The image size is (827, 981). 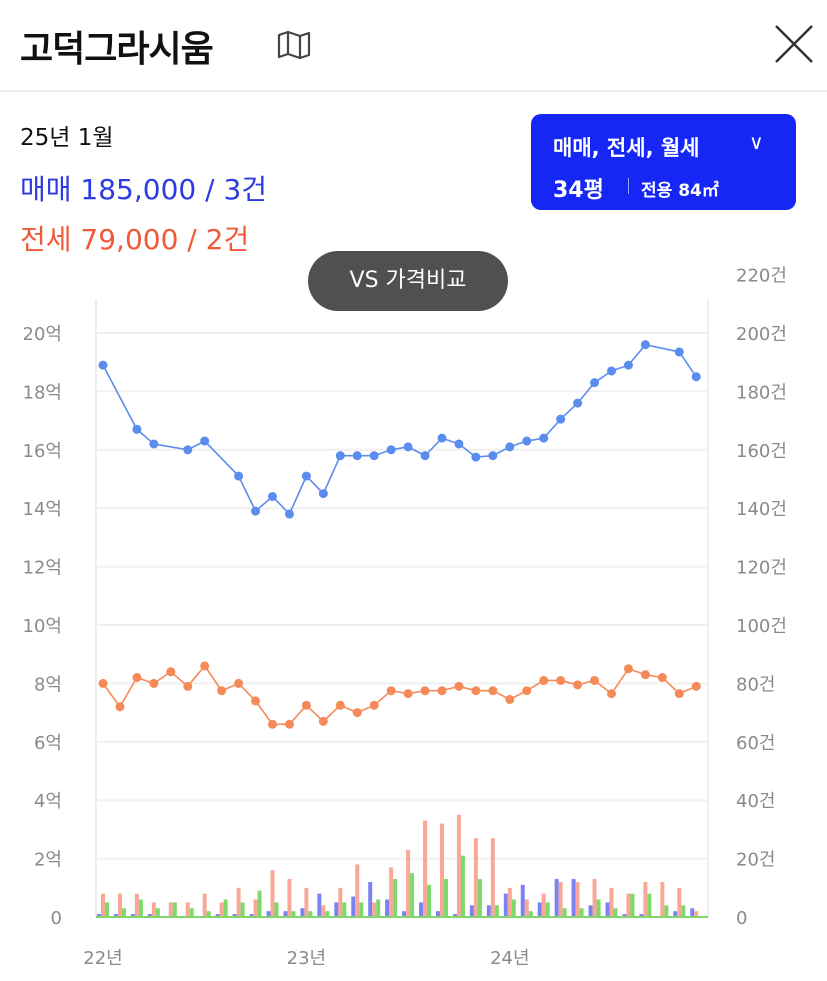 I want to click on header: 고덕그라시움, so click(x=413, y=46).